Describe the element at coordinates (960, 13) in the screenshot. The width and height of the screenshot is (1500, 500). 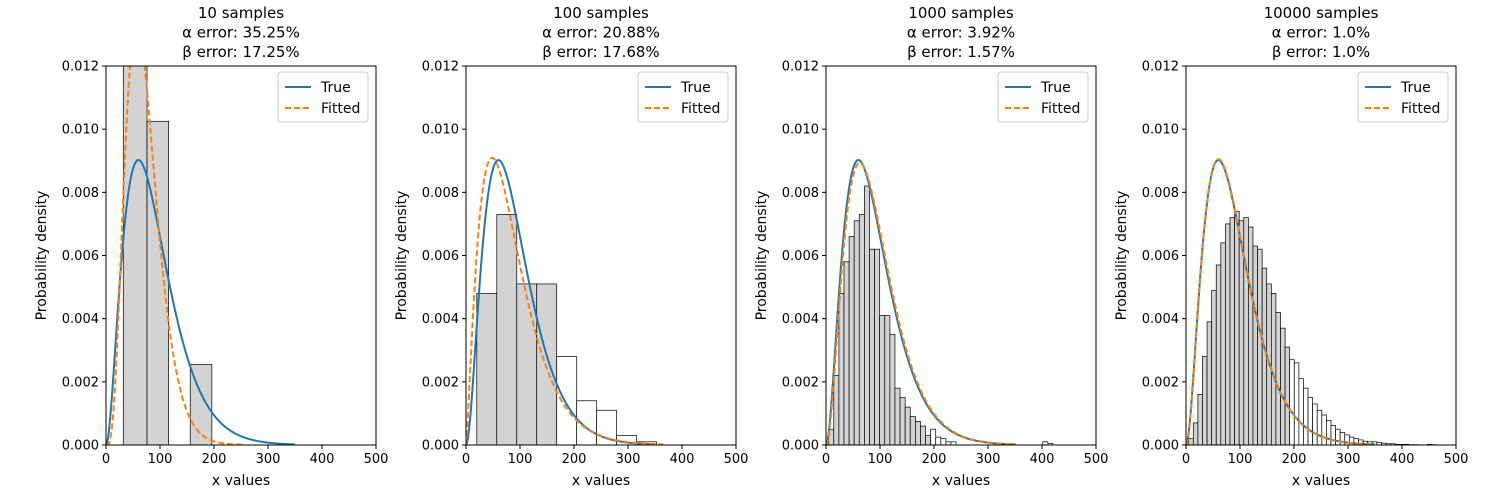
I see `chart-title-line: 1000 samples` at that location.